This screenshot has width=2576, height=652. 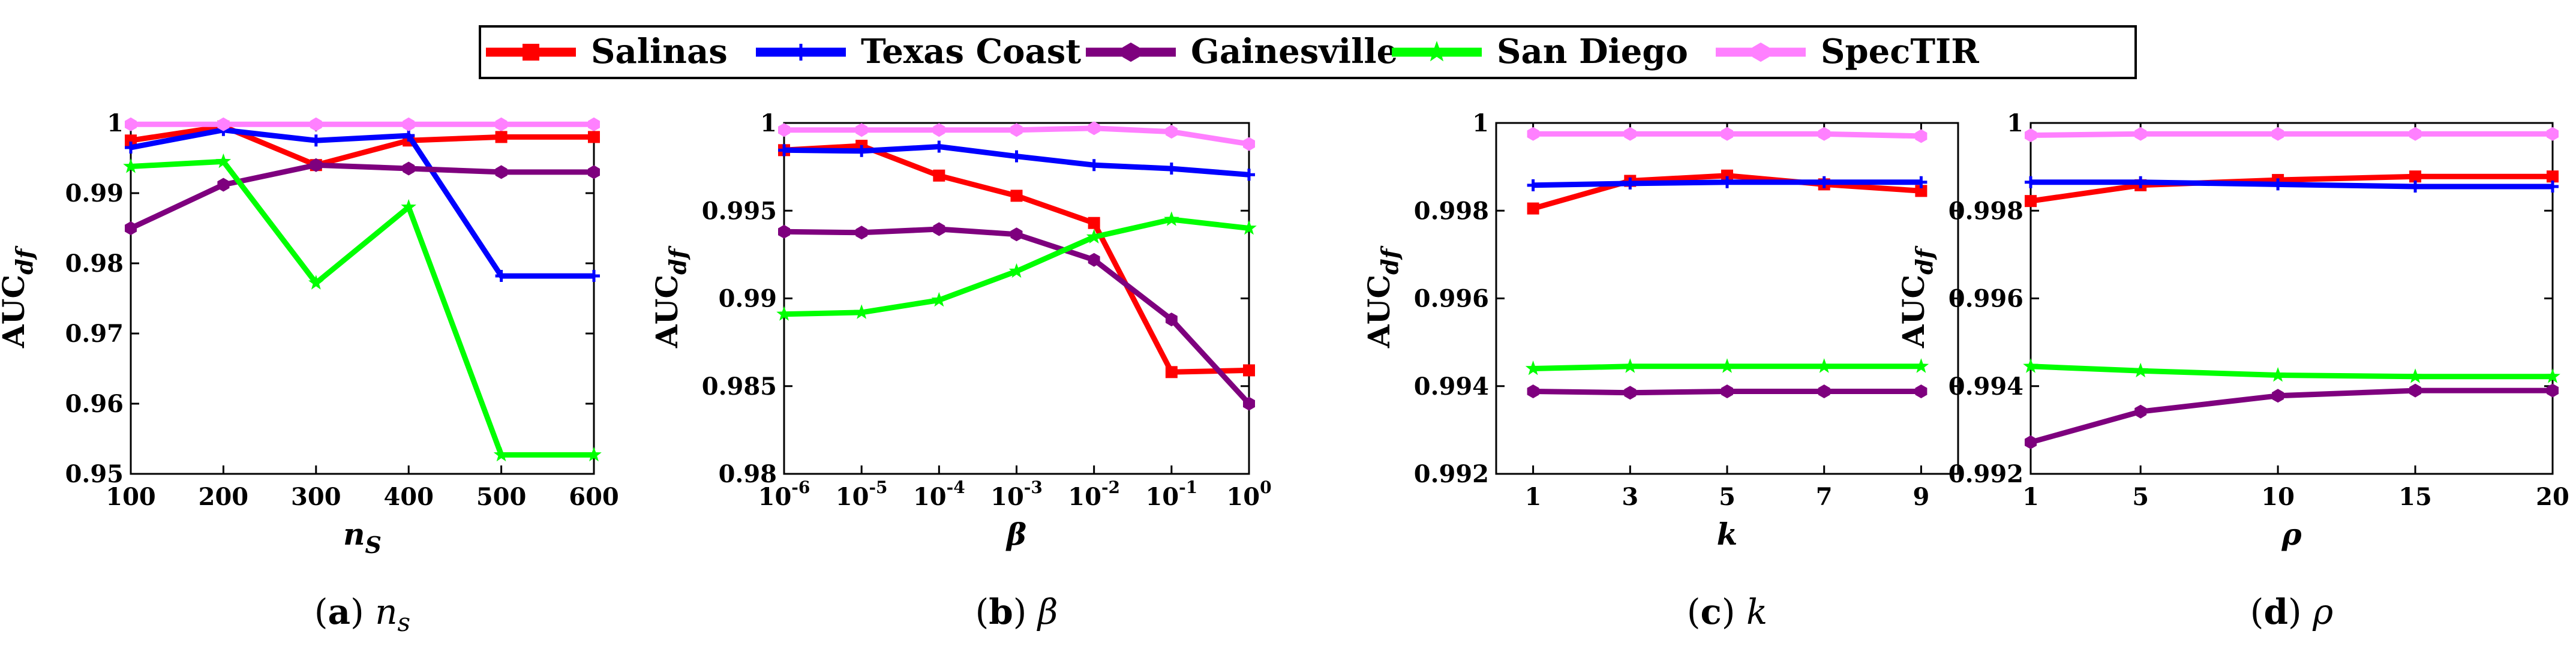 What do you see at coordinates (784, 494) in the screenshot?
I see `x-tick-label: 10⁻⁶` at bounding box center [784, 494].